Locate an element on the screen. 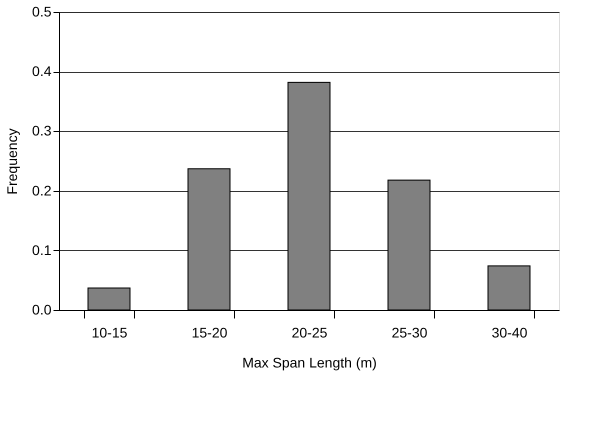 Image resolution: width=605 pixels, height=428 pixels. y-tick-label: 0.3 is located at coordinates (42, 130).